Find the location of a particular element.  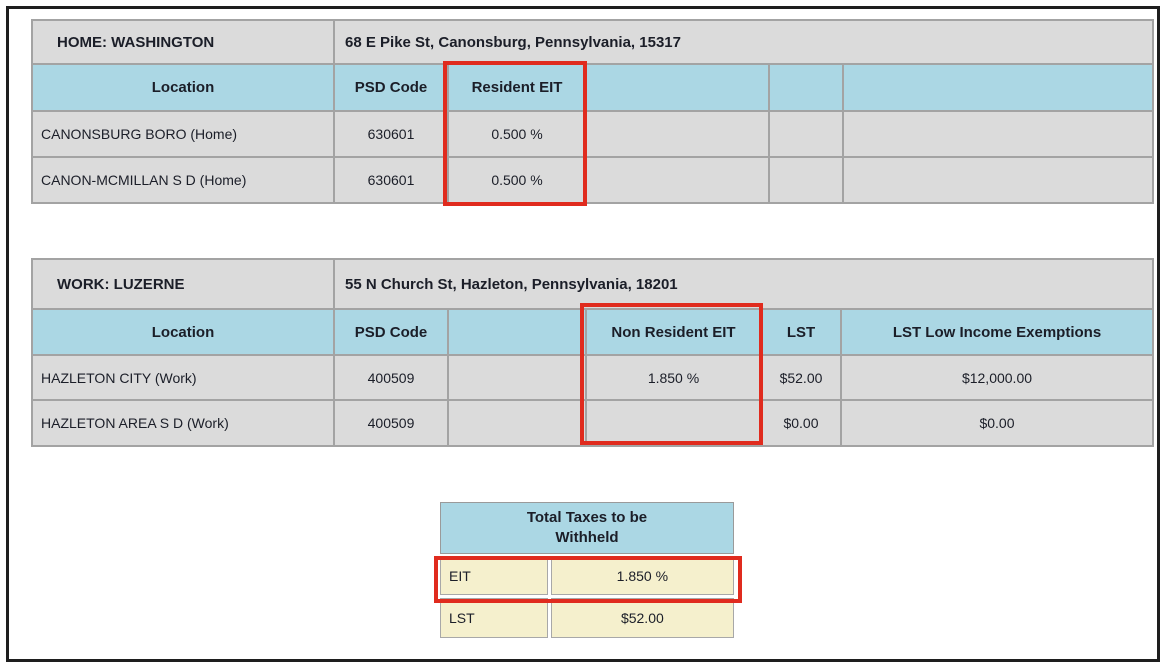

totals-title: Total Taxes to be Withheld is located at coordinates (587, 528).